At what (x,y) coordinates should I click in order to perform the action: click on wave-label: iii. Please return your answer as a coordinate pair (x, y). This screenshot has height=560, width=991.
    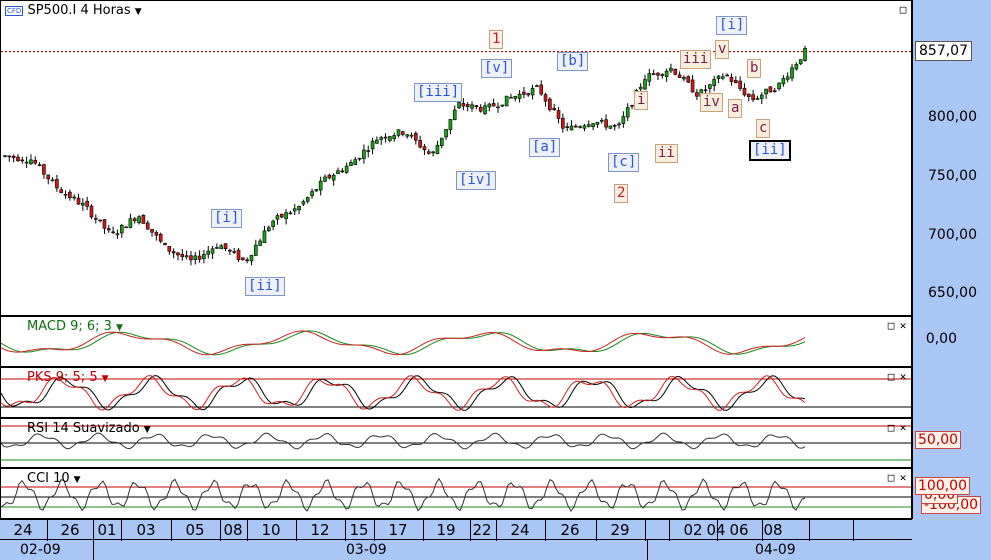
    Looking at the image, I should click on (696, 59).